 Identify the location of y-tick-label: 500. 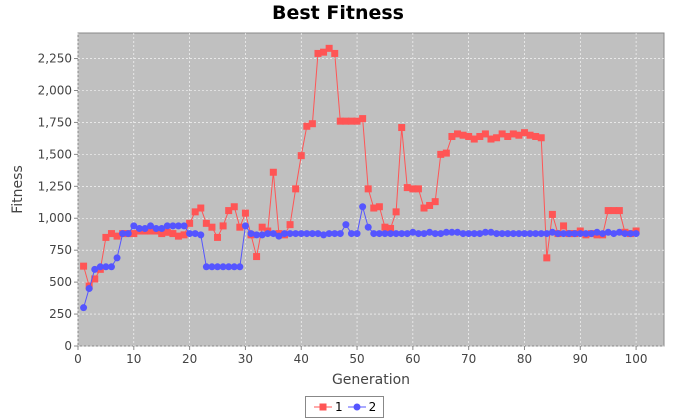
(60, 282).